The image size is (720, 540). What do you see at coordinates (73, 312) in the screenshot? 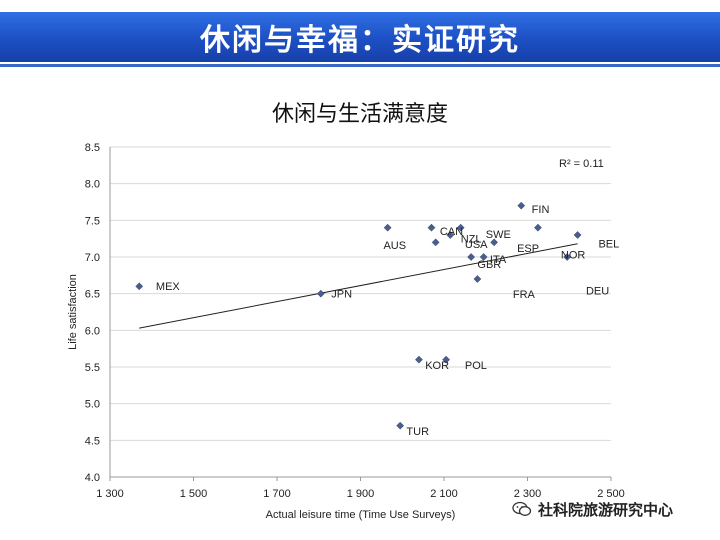
I see `y-axis-title: Life satisfaction` at bounding box center [73, 312].